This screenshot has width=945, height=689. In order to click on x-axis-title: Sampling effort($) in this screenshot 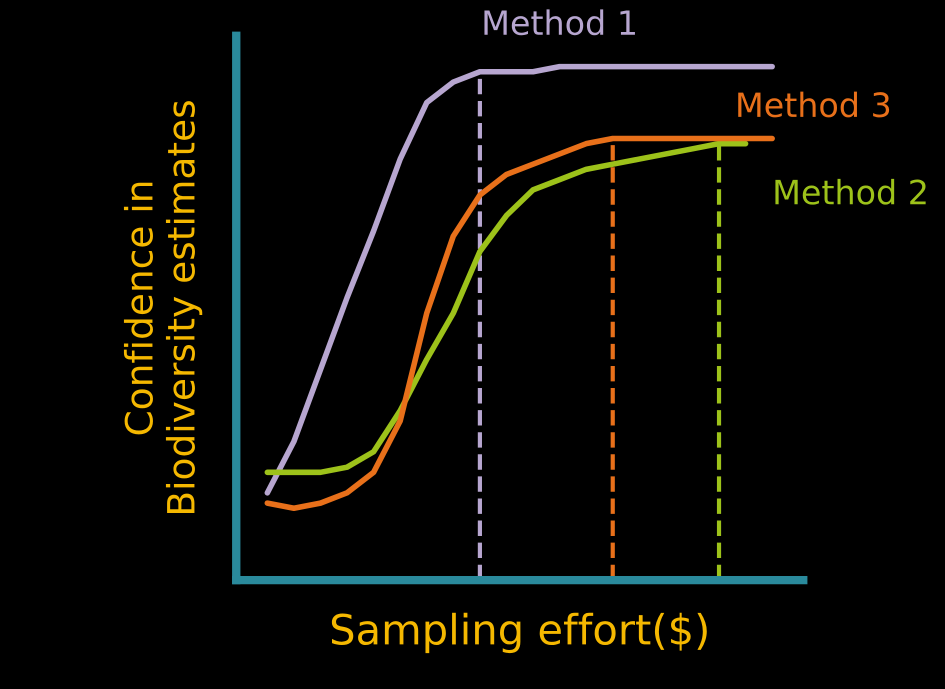, I will do `click(519, 633)`.